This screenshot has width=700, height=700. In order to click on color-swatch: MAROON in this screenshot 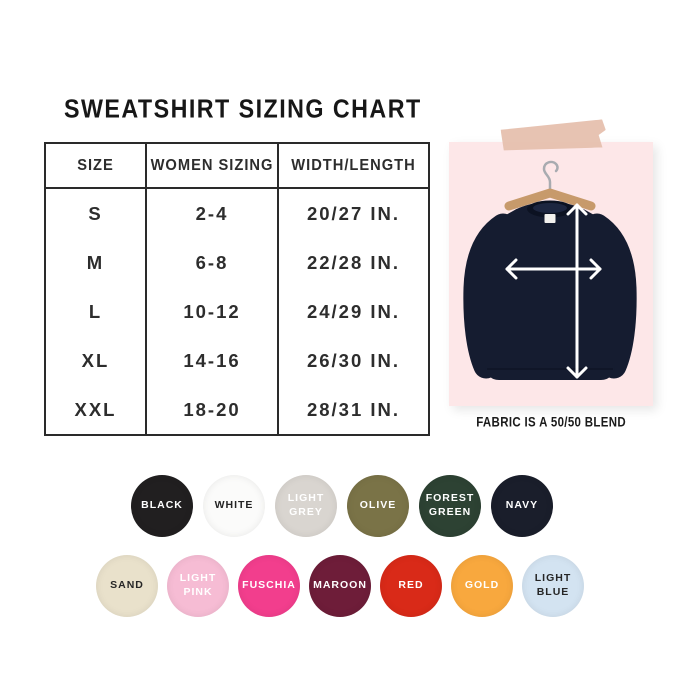, I will do `click(340, 586)`.